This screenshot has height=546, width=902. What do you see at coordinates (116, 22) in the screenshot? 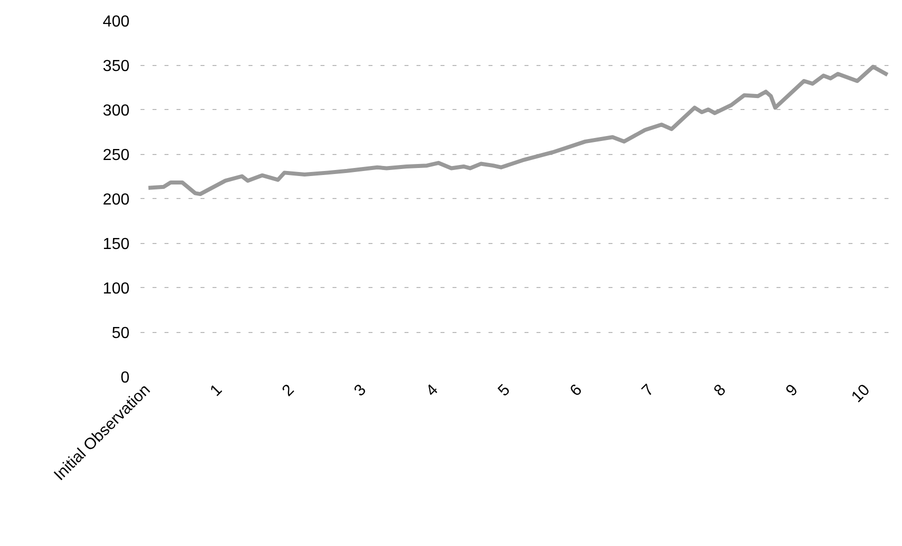
I see `y-tick-label: 400` at bounding box center [116, 22].